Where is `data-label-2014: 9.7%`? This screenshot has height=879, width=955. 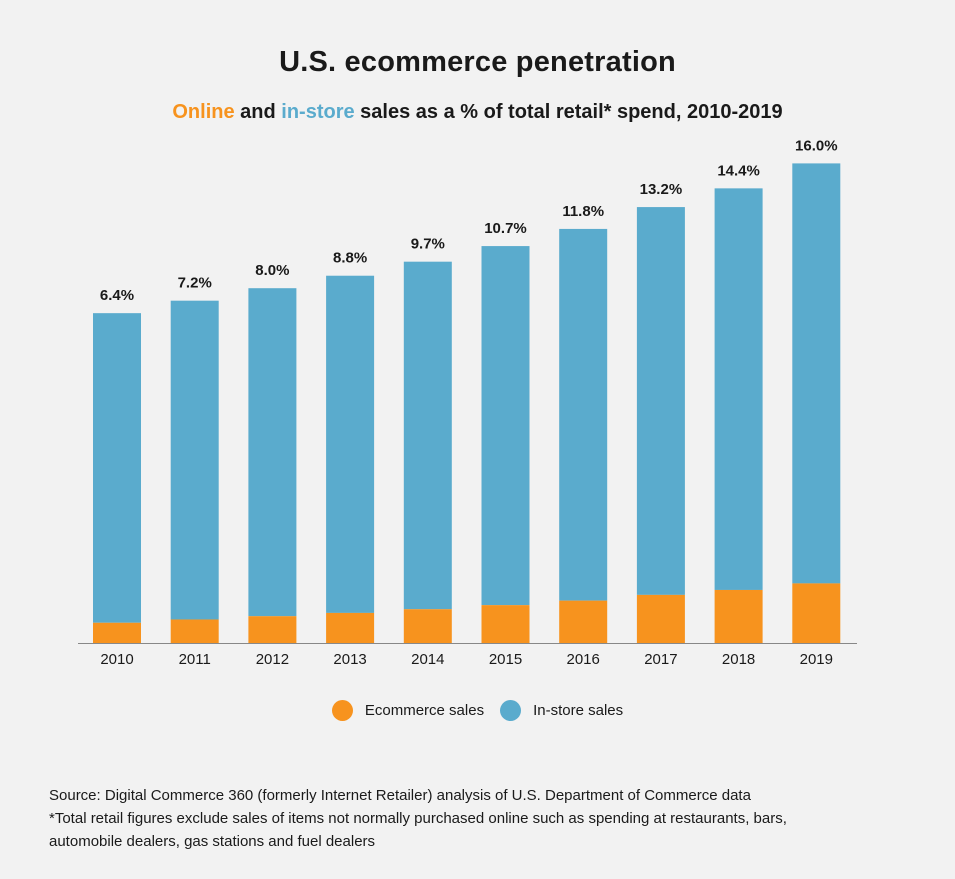 data-label-2014: 9.7% is located at coordinates (428, 244).